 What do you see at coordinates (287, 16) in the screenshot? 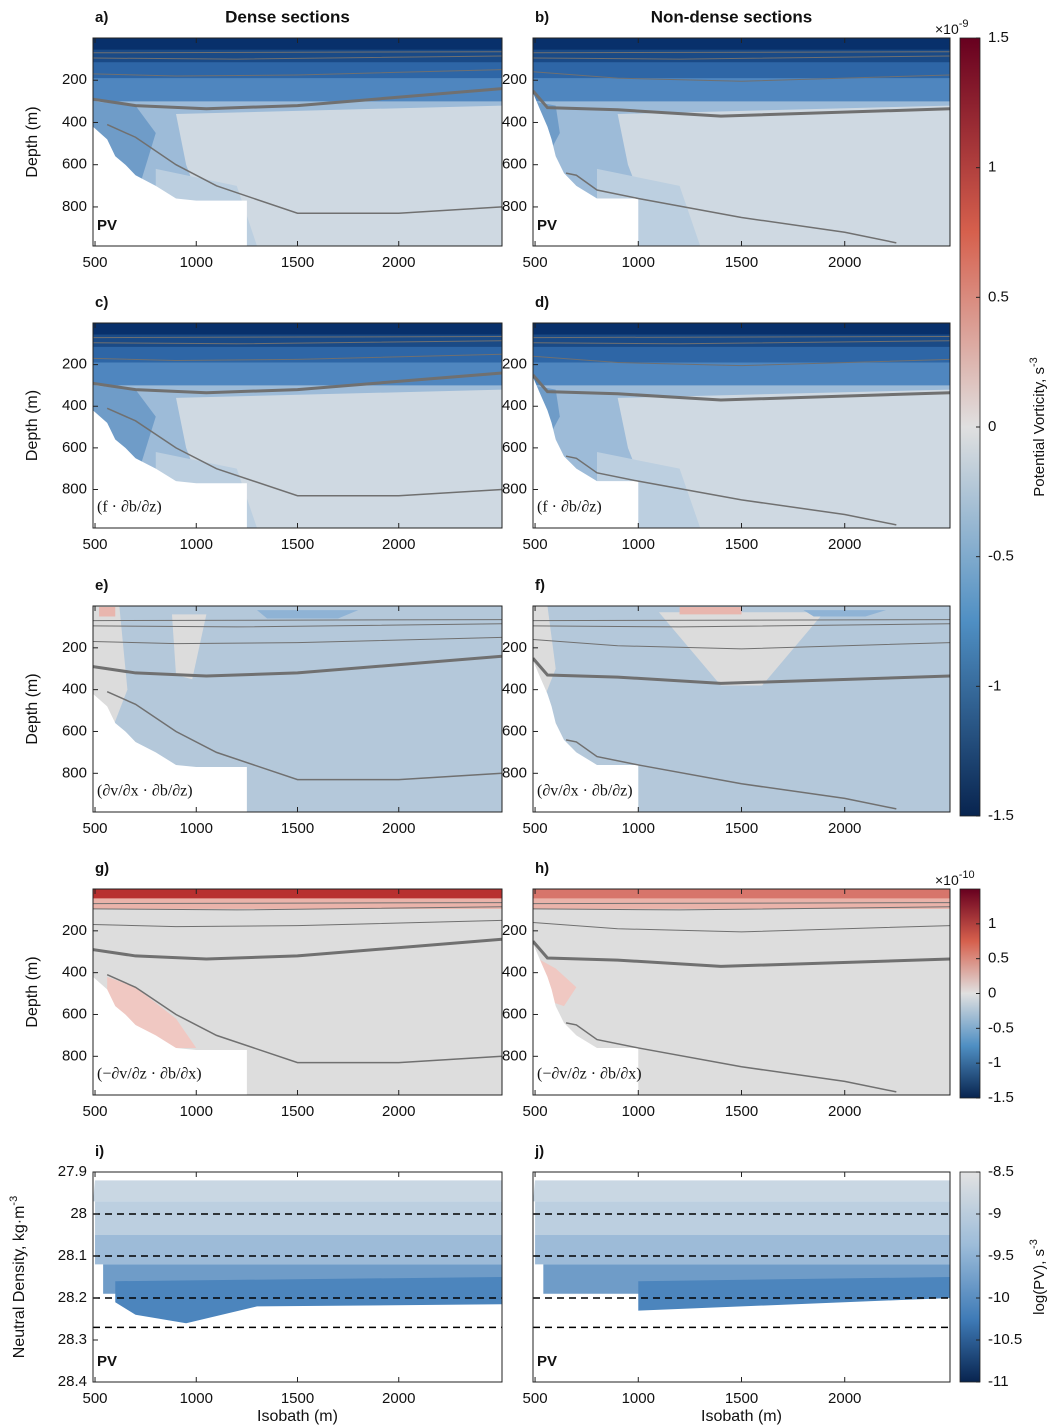
I see `column-title: Dense sections` at bounding box center [287, 16].